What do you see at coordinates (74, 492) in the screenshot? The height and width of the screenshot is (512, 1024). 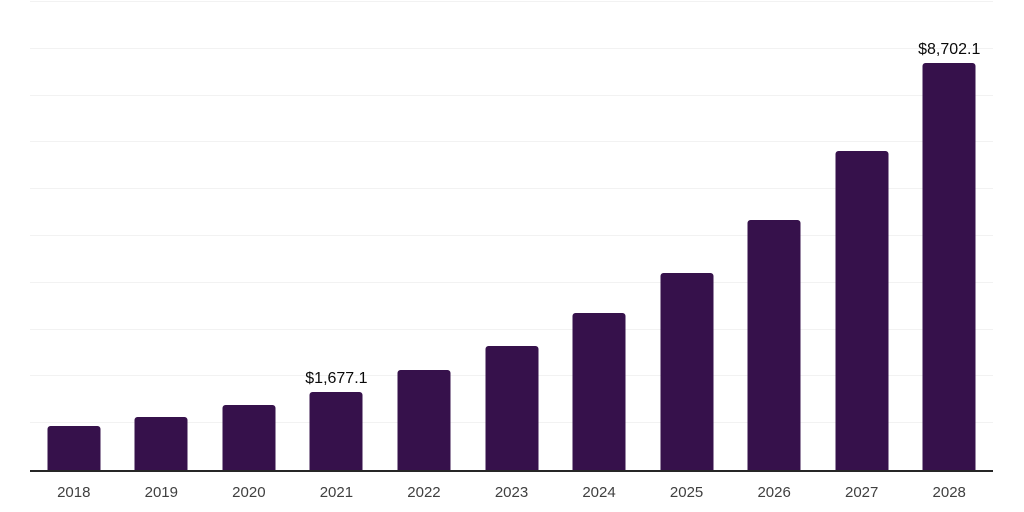 I see `x-tick-2018: 2018` at bounding box center [74, 492].